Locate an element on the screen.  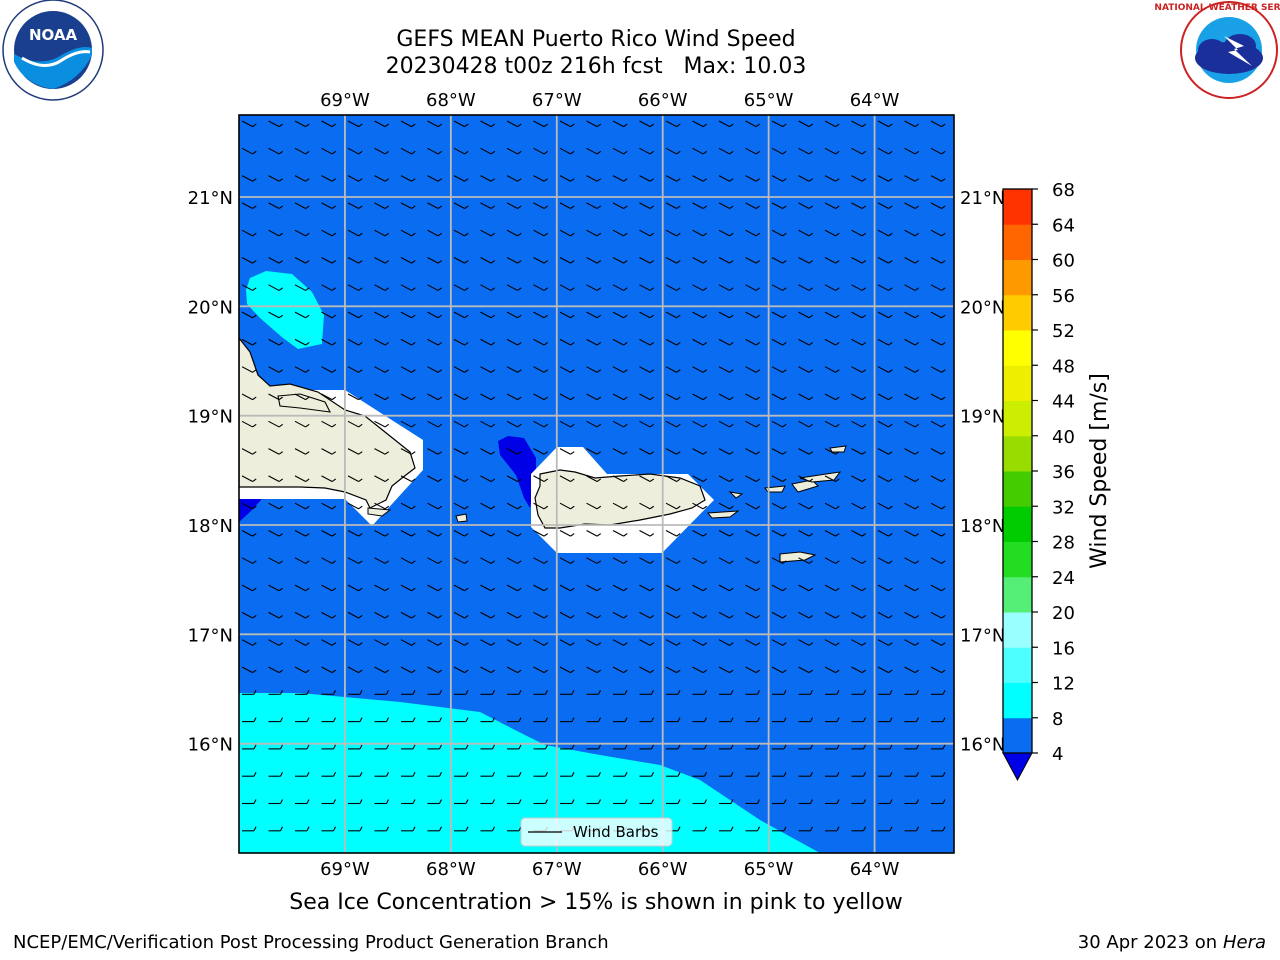
lon-labels-top: 69°W 68°W 67°W 66°W 65°W 64°W is located at coordinates (610, 100).